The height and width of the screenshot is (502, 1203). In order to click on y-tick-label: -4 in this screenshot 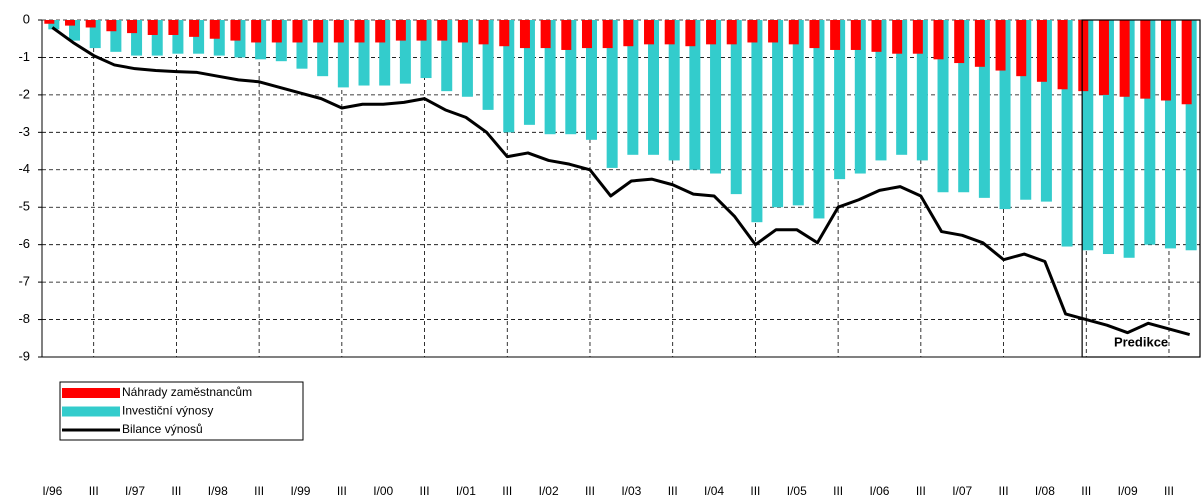, I will do `click(24, 168)`.